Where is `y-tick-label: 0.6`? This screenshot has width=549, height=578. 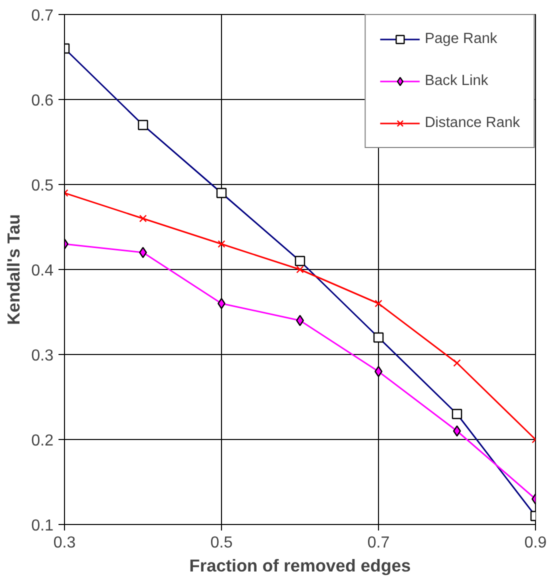
y-tick-label: 0.6 is located at coordinates (42, 101).